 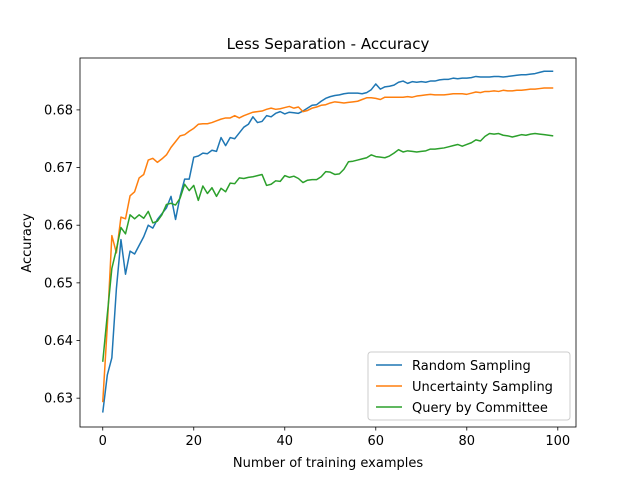 What do you see at coordinates (58, 226) in the screenshot?
I see `y-tick-label: 0.66` at bounding box center [58, 226].